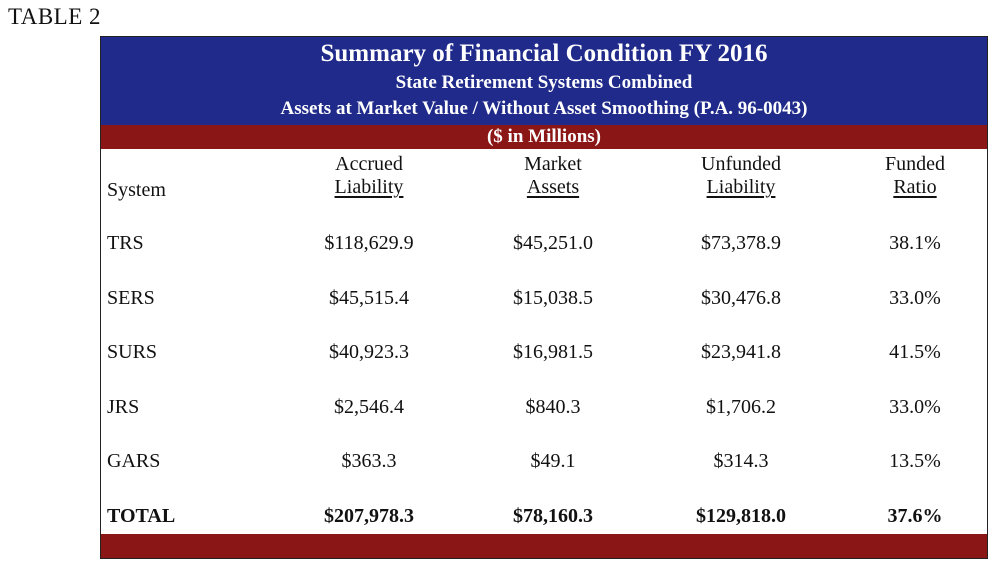 This screenshot has height=573, width=1000. I want to click on header-market-assets: Market Assets, so click(553, 176).